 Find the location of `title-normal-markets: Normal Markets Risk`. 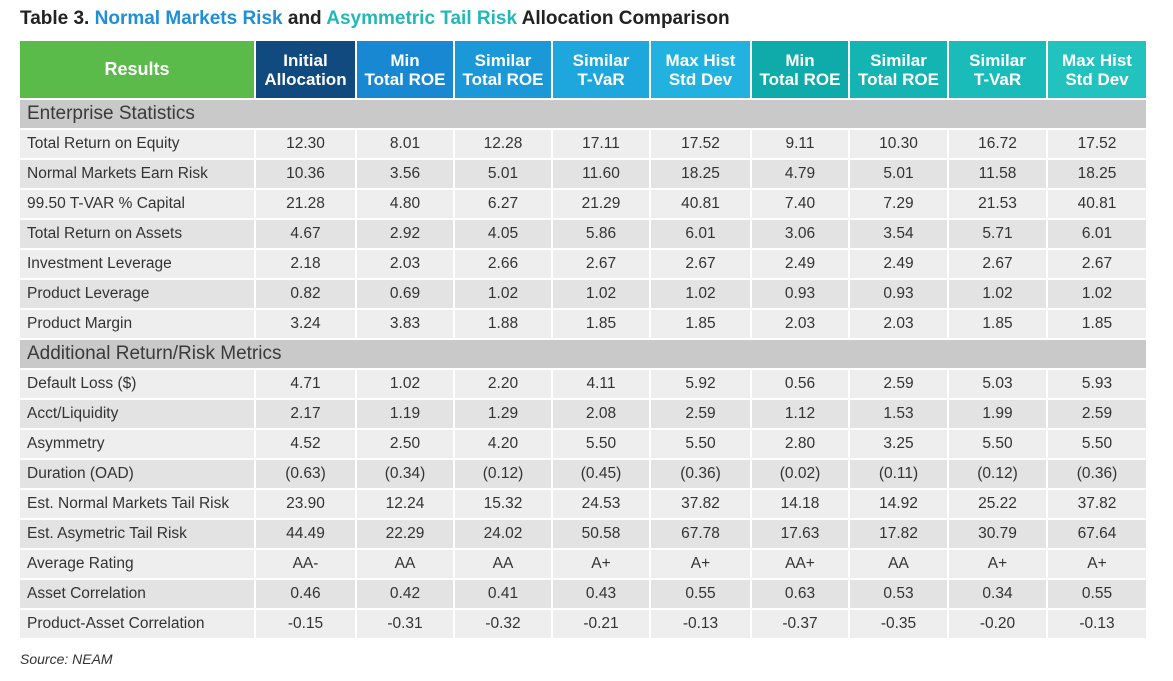

title-normal-markets: Normal Markets Risk is located at coordinates (188, 18).